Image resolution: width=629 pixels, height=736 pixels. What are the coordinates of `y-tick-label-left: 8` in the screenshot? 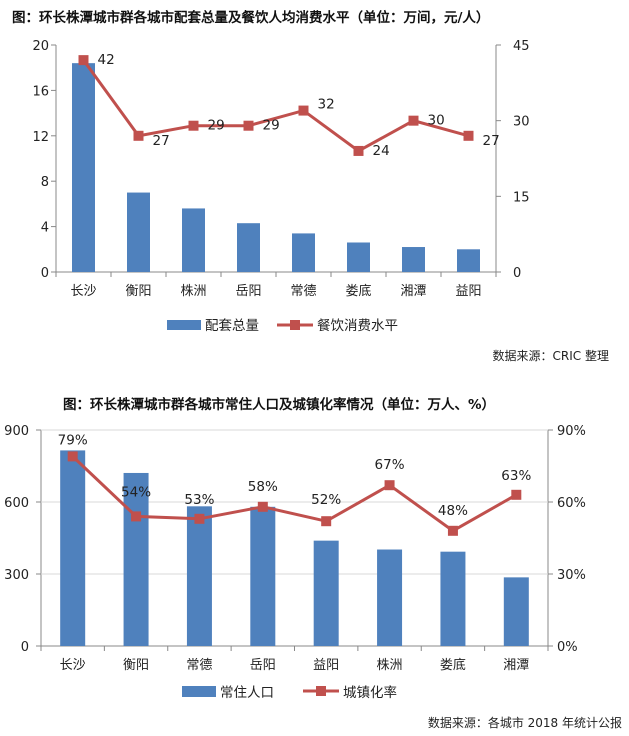 It's located at (45, 182).